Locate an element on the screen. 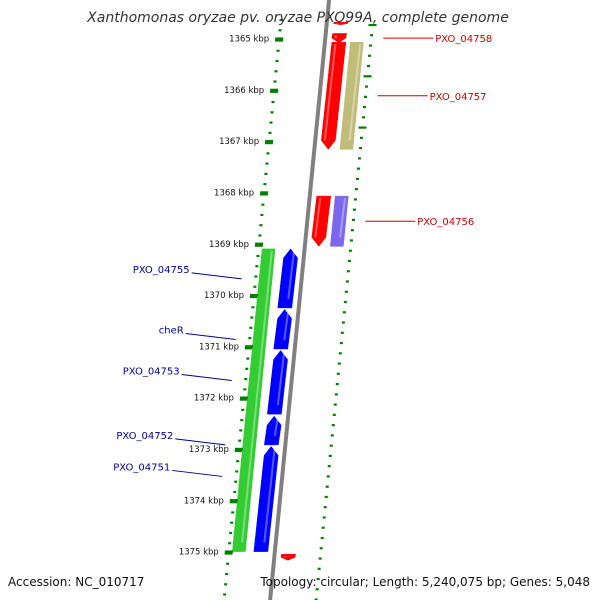 The height and width of the screenshot is (600, 600). scale-tick-label: 1374 kbp is located at coordinates (204, 501).